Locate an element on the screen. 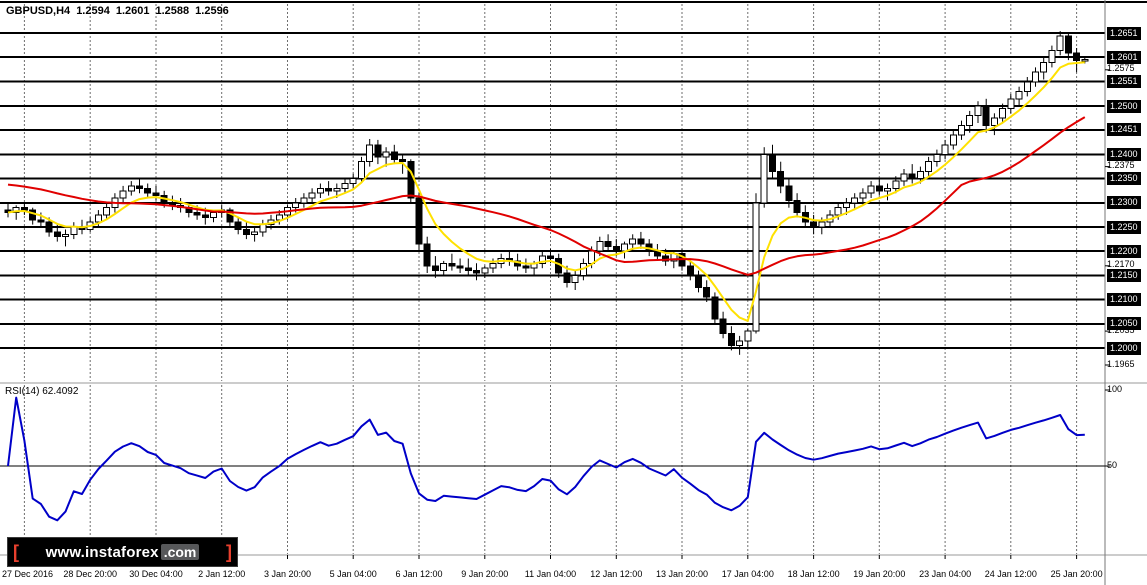 Image resolution: width=1147 pixels, height=585 pixels. time-axis-label: 28 Dec 20:00 is located at coordinates (90, 574).